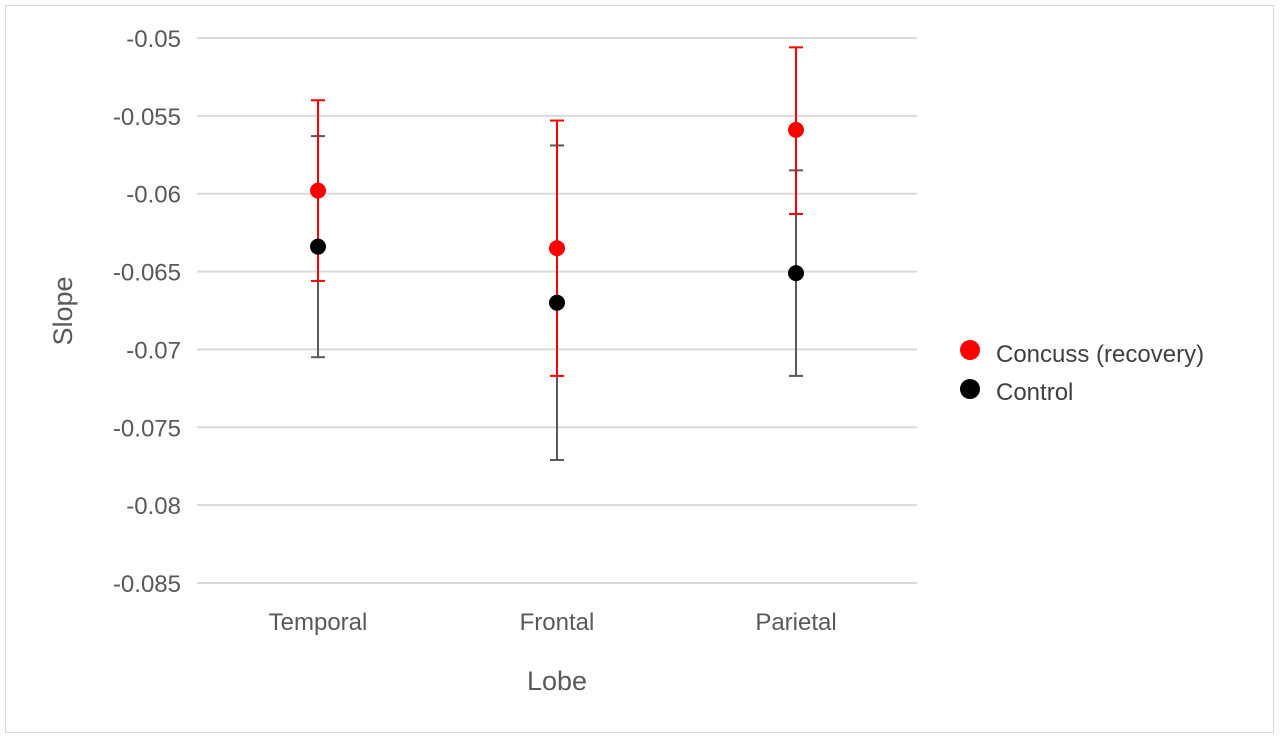 The image size is (1280, 739). What do you see at coordinates (153, 506) in the screenshot?
I see `y-tick-label: -0.08` at bounding box center [153, 506].